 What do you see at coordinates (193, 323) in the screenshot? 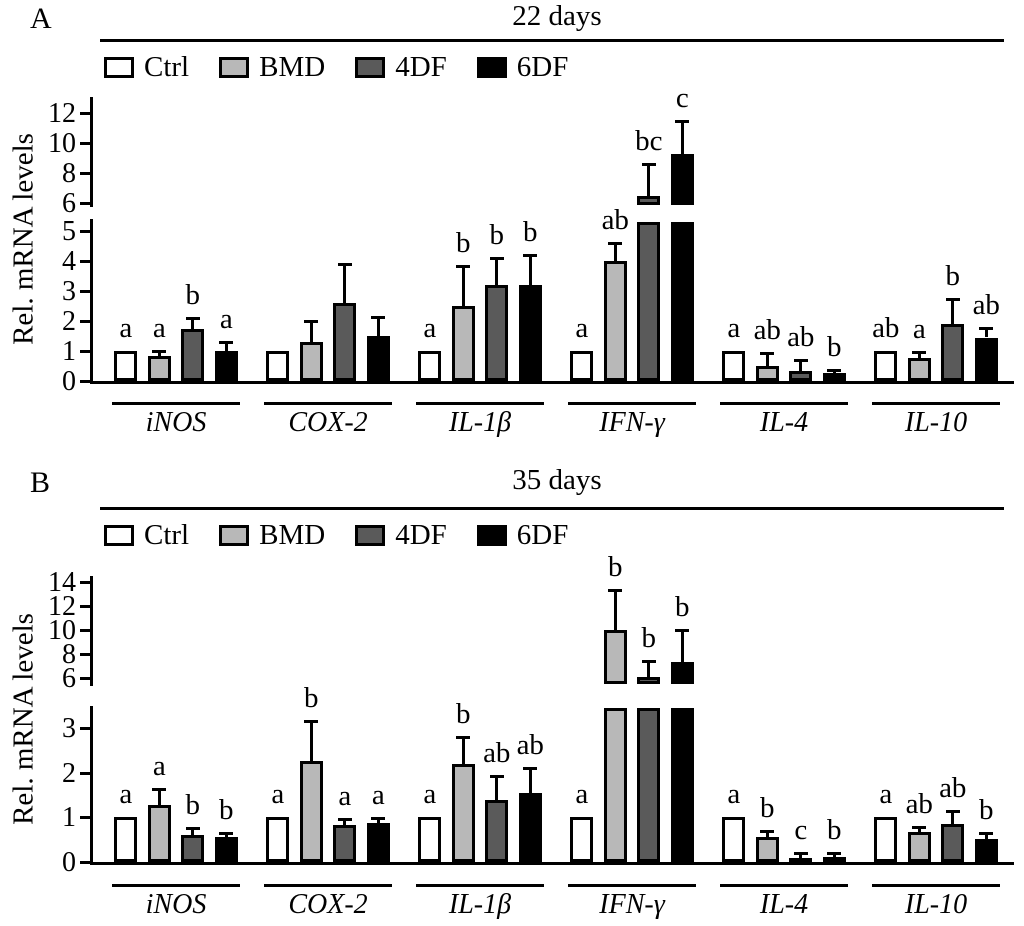
I see `panel-a-bar-4df-inos-error-bar` at bounding box center [193, 323].